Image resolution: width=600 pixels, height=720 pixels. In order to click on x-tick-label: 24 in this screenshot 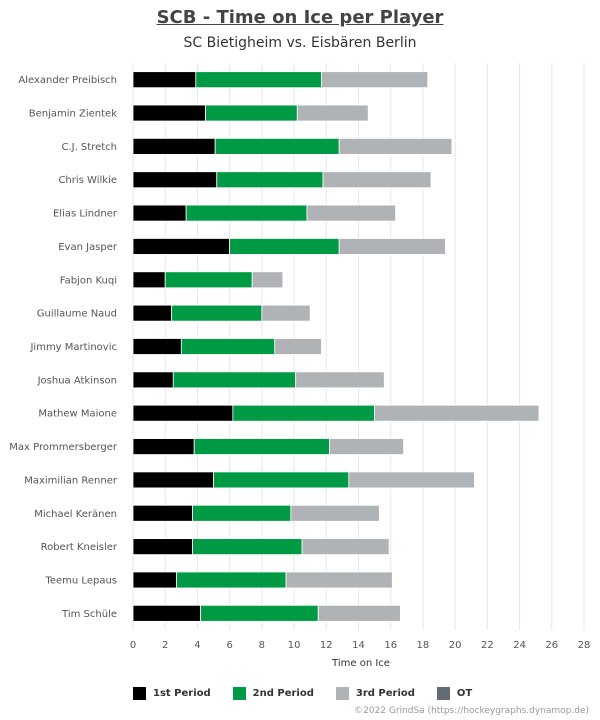, I will do `click(519, 645)`.